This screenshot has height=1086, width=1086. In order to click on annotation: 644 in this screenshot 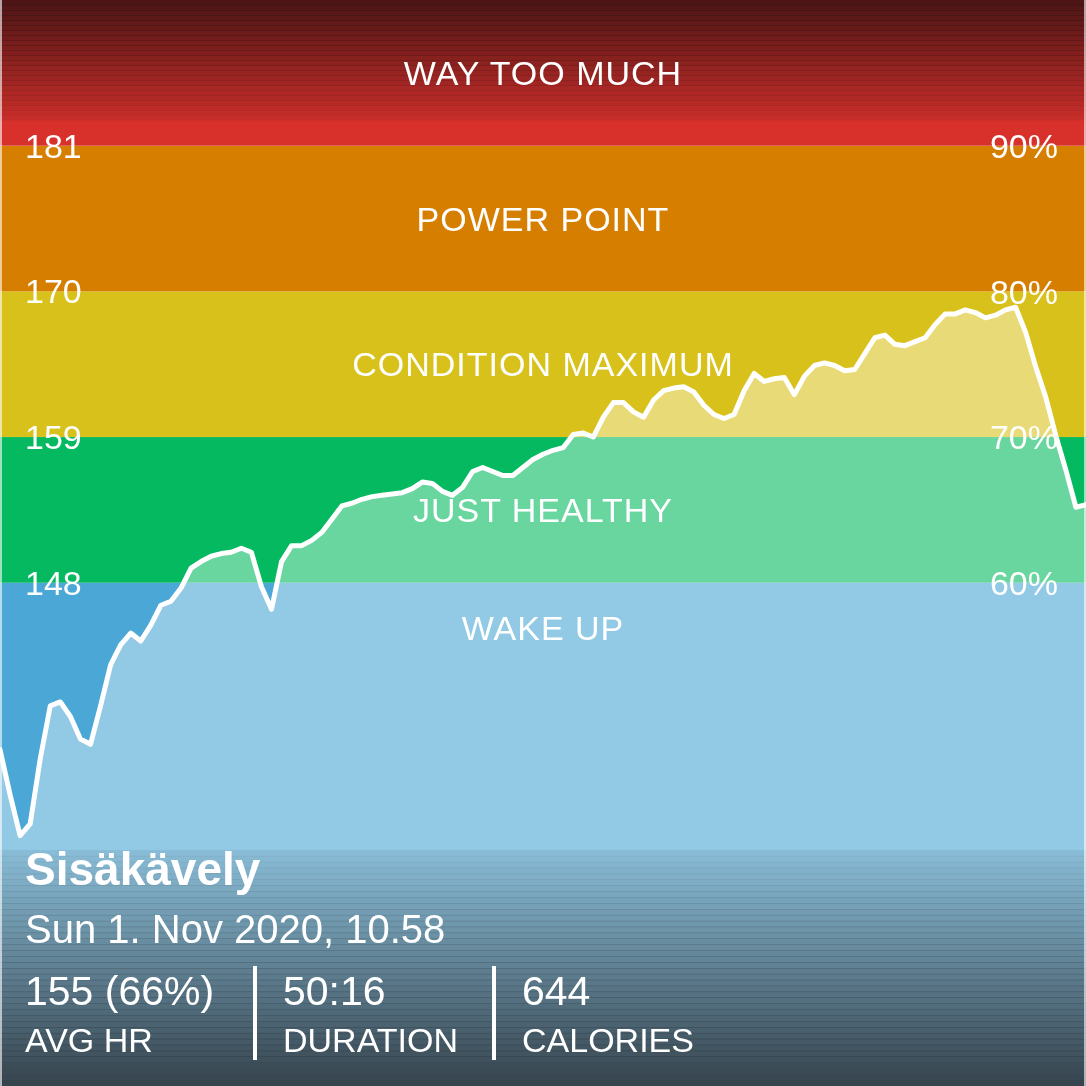, I will do `click(556, 991)`.